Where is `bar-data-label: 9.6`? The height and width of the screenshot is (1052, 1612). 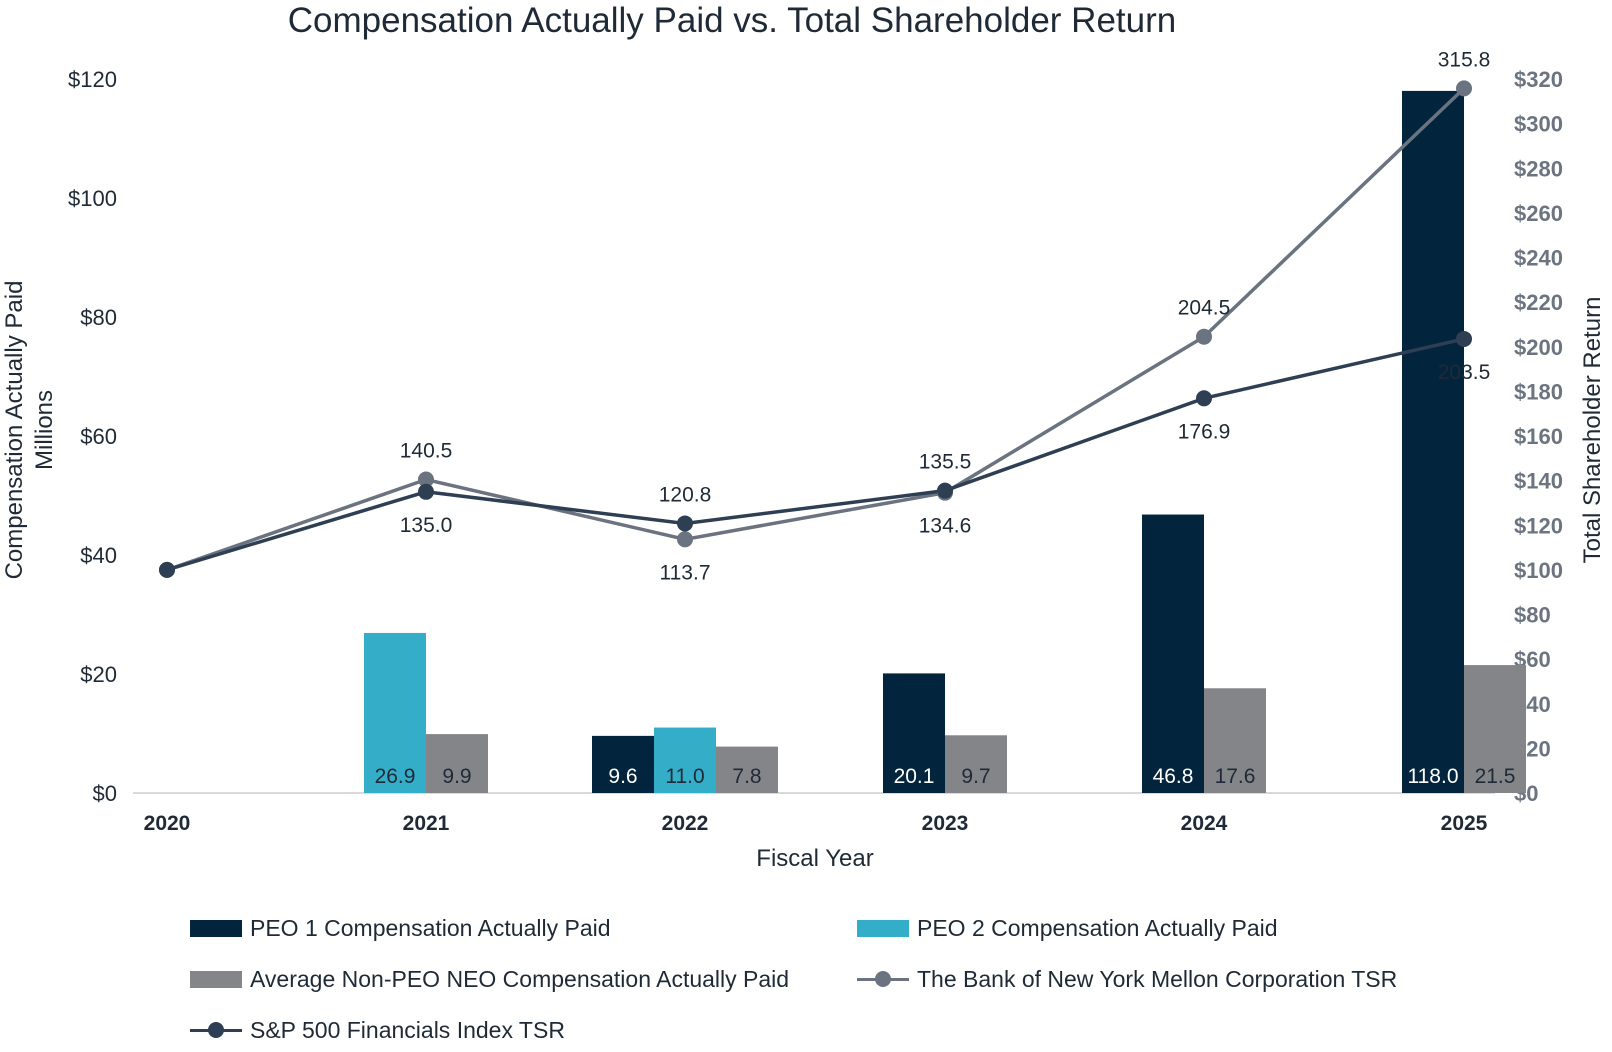
bar-data-label: 9.6 is located at coordinates (622, 776).